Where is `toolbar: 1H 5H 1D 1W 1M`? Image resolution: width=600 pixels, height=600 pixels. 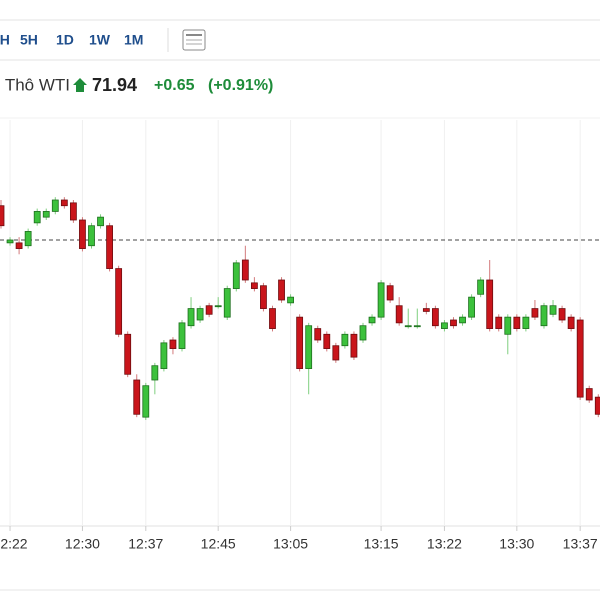 toolbar: 1H 5H 1D 1W 1M is located at coordinates (71, 40).